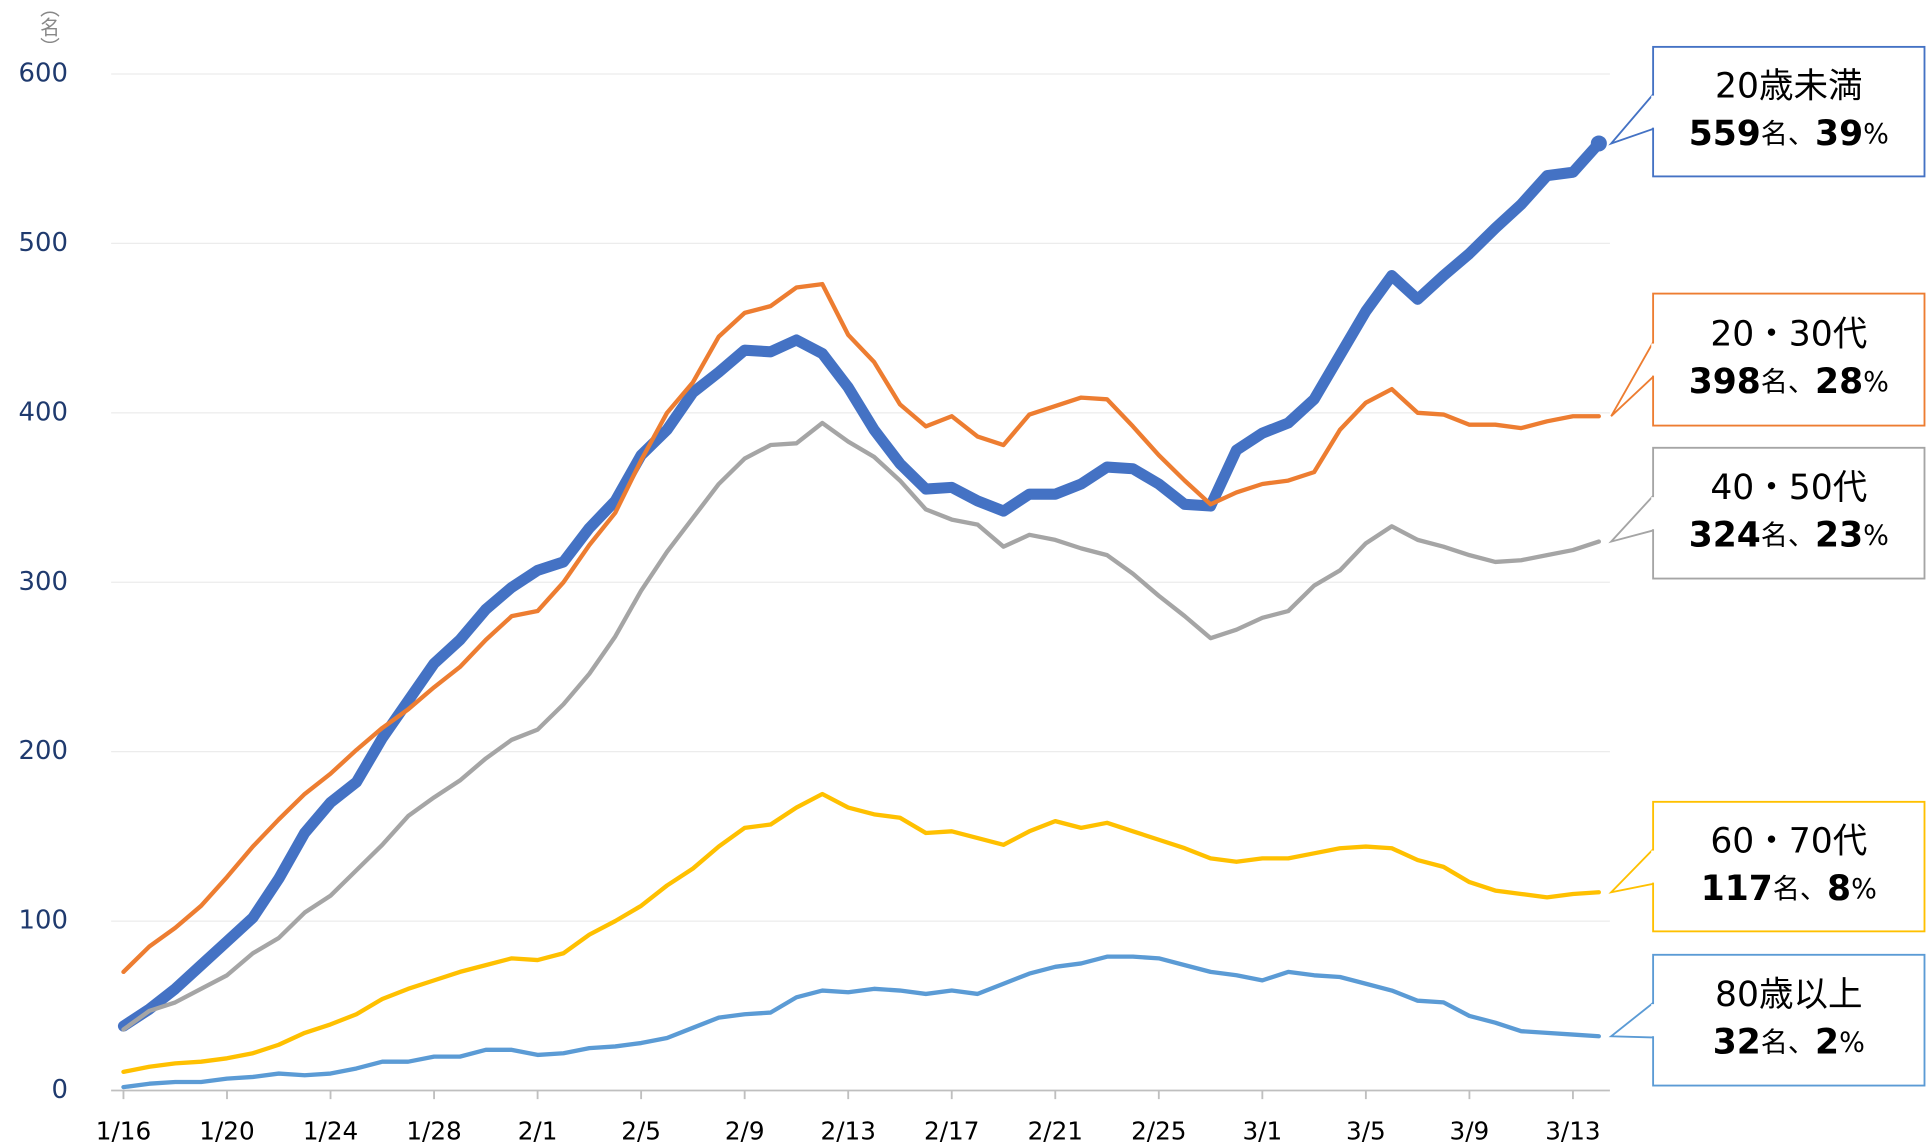  I want to click on legend-label: 80歳以上, so click(1789, 995).